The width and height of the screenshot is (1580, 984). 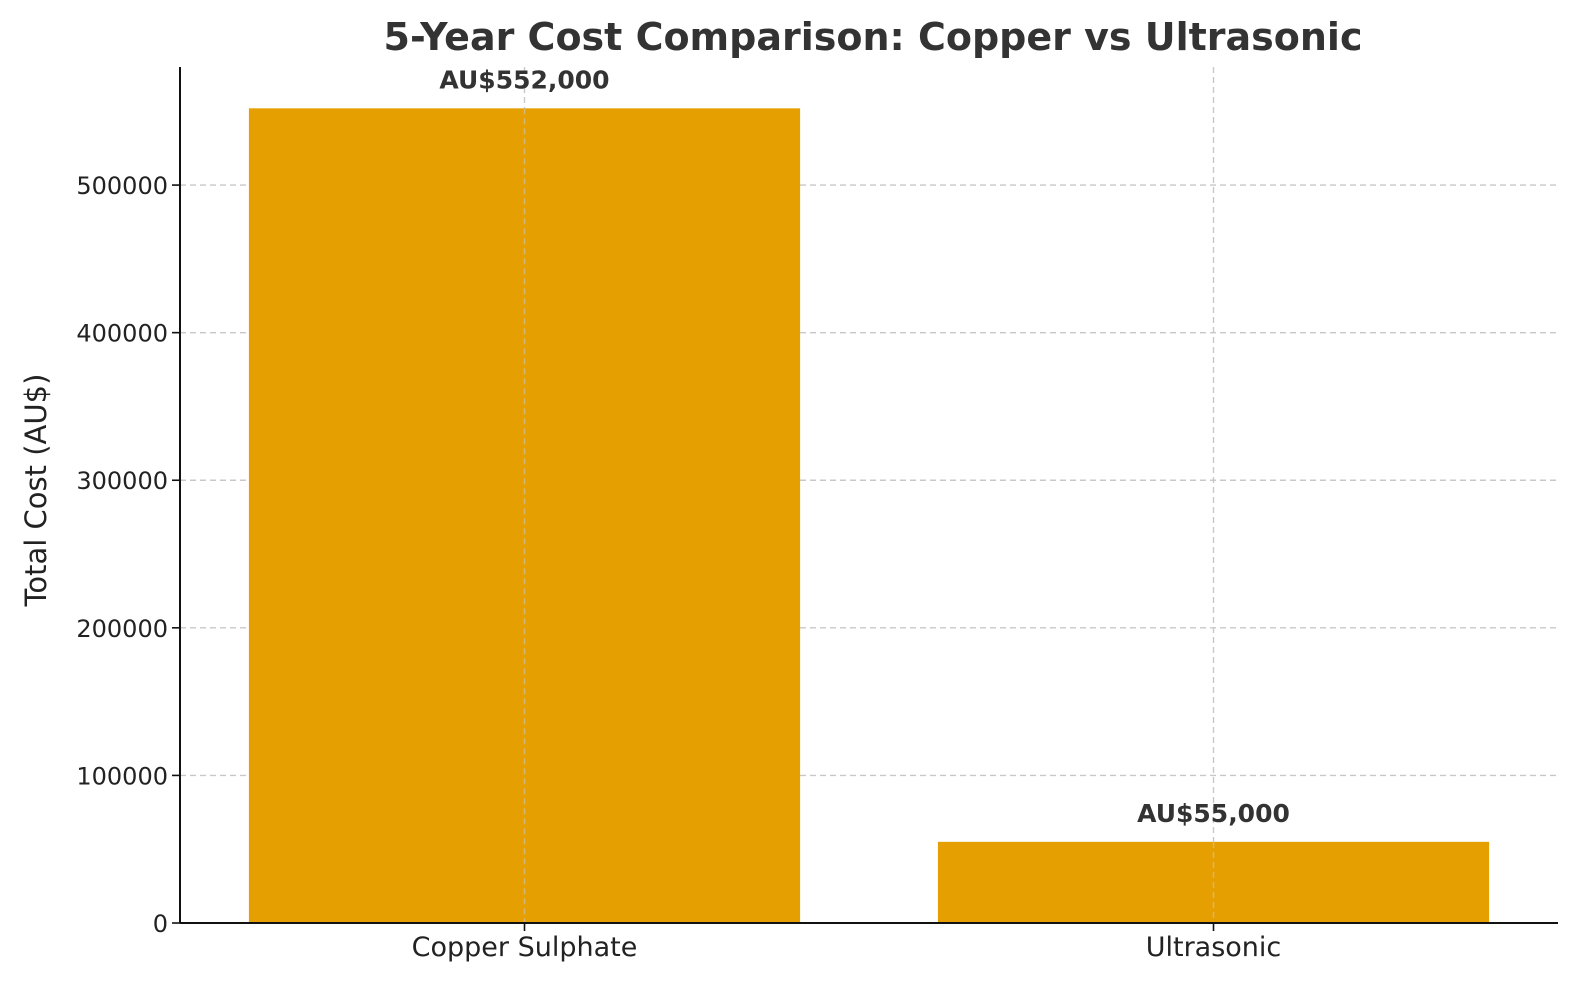 What do you see at coordinates (36, 491) in the screenshot?
I see `y-axis-label: Total Cost (AU$)` at bounding box center [36, 491].